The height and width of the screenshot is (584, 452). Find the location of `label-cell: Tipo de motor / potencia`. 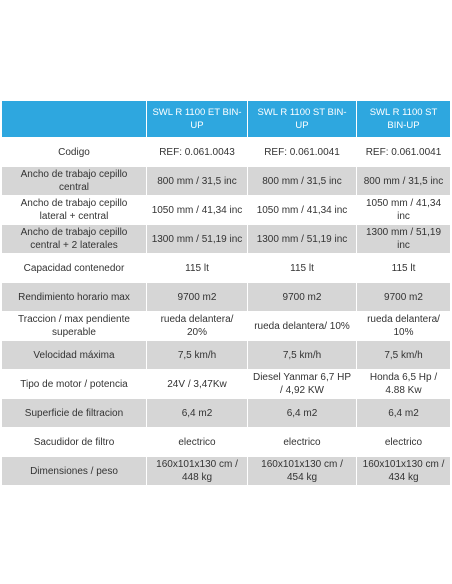

label-cell: Tipo de motor / potencia is located at coordinates (74, 384).